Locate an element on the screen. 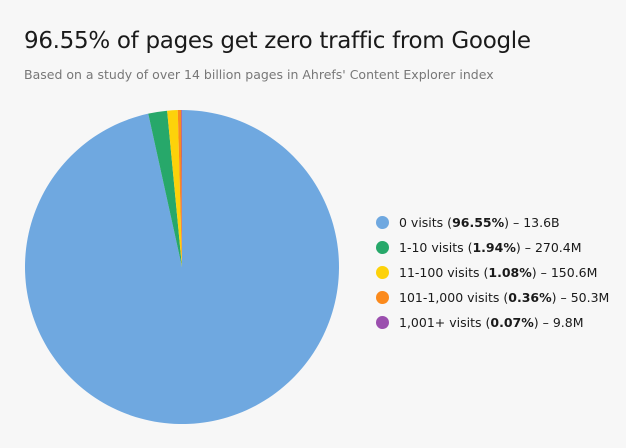 This screenshot has height=448, width=626. legend-category: 11-100 visits is located at coordinates (439, 272).